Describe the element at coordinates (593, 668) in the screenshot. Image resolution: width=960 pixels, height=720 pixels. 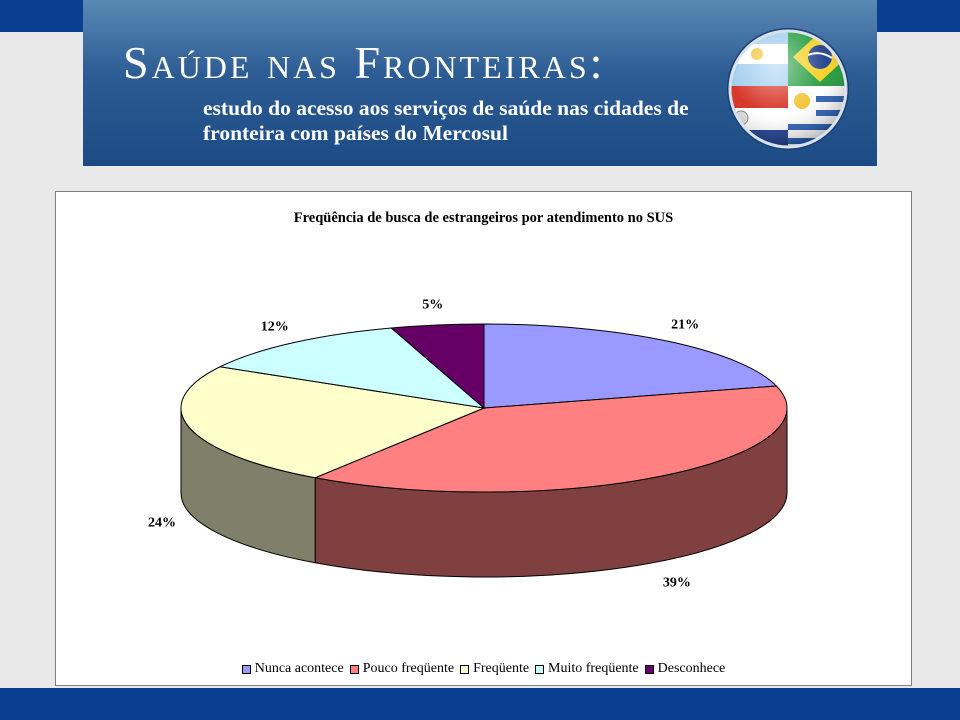
I see `legend-label: Muito freqüente` at that location.